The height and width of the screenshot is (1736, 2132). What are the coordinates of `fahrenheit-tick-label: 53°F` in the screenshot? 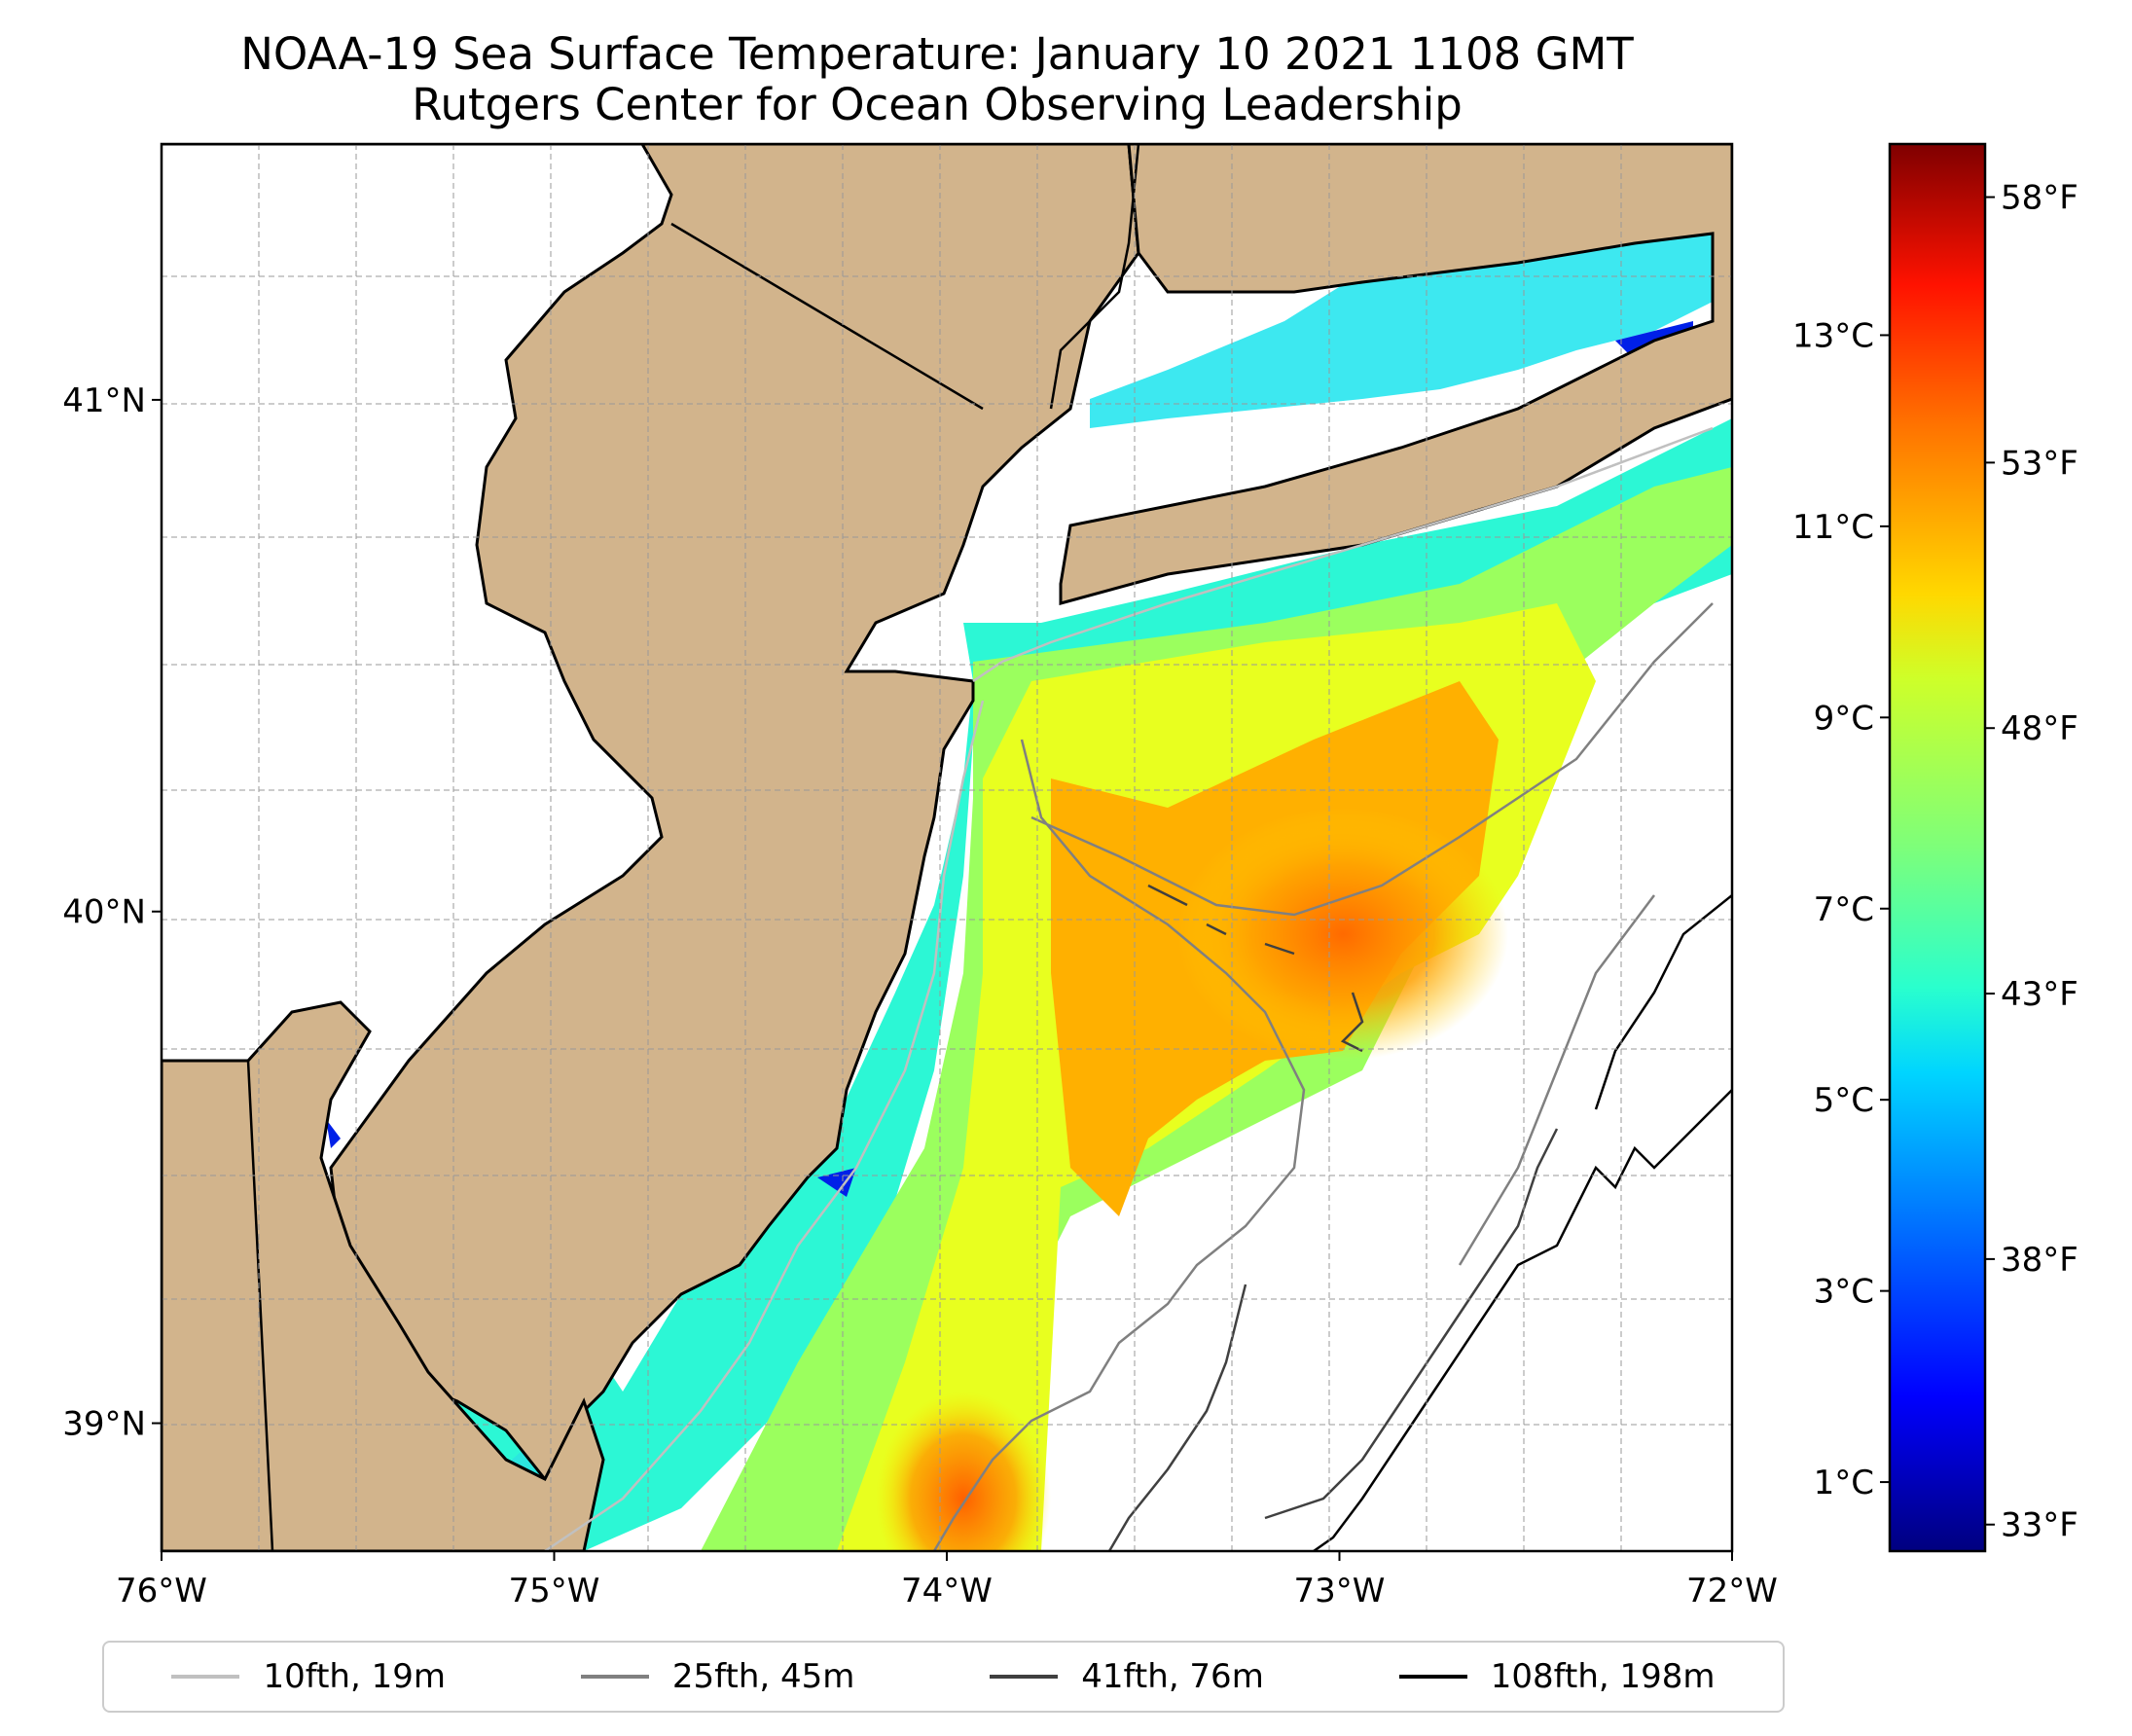 It's located at (2040, 464).